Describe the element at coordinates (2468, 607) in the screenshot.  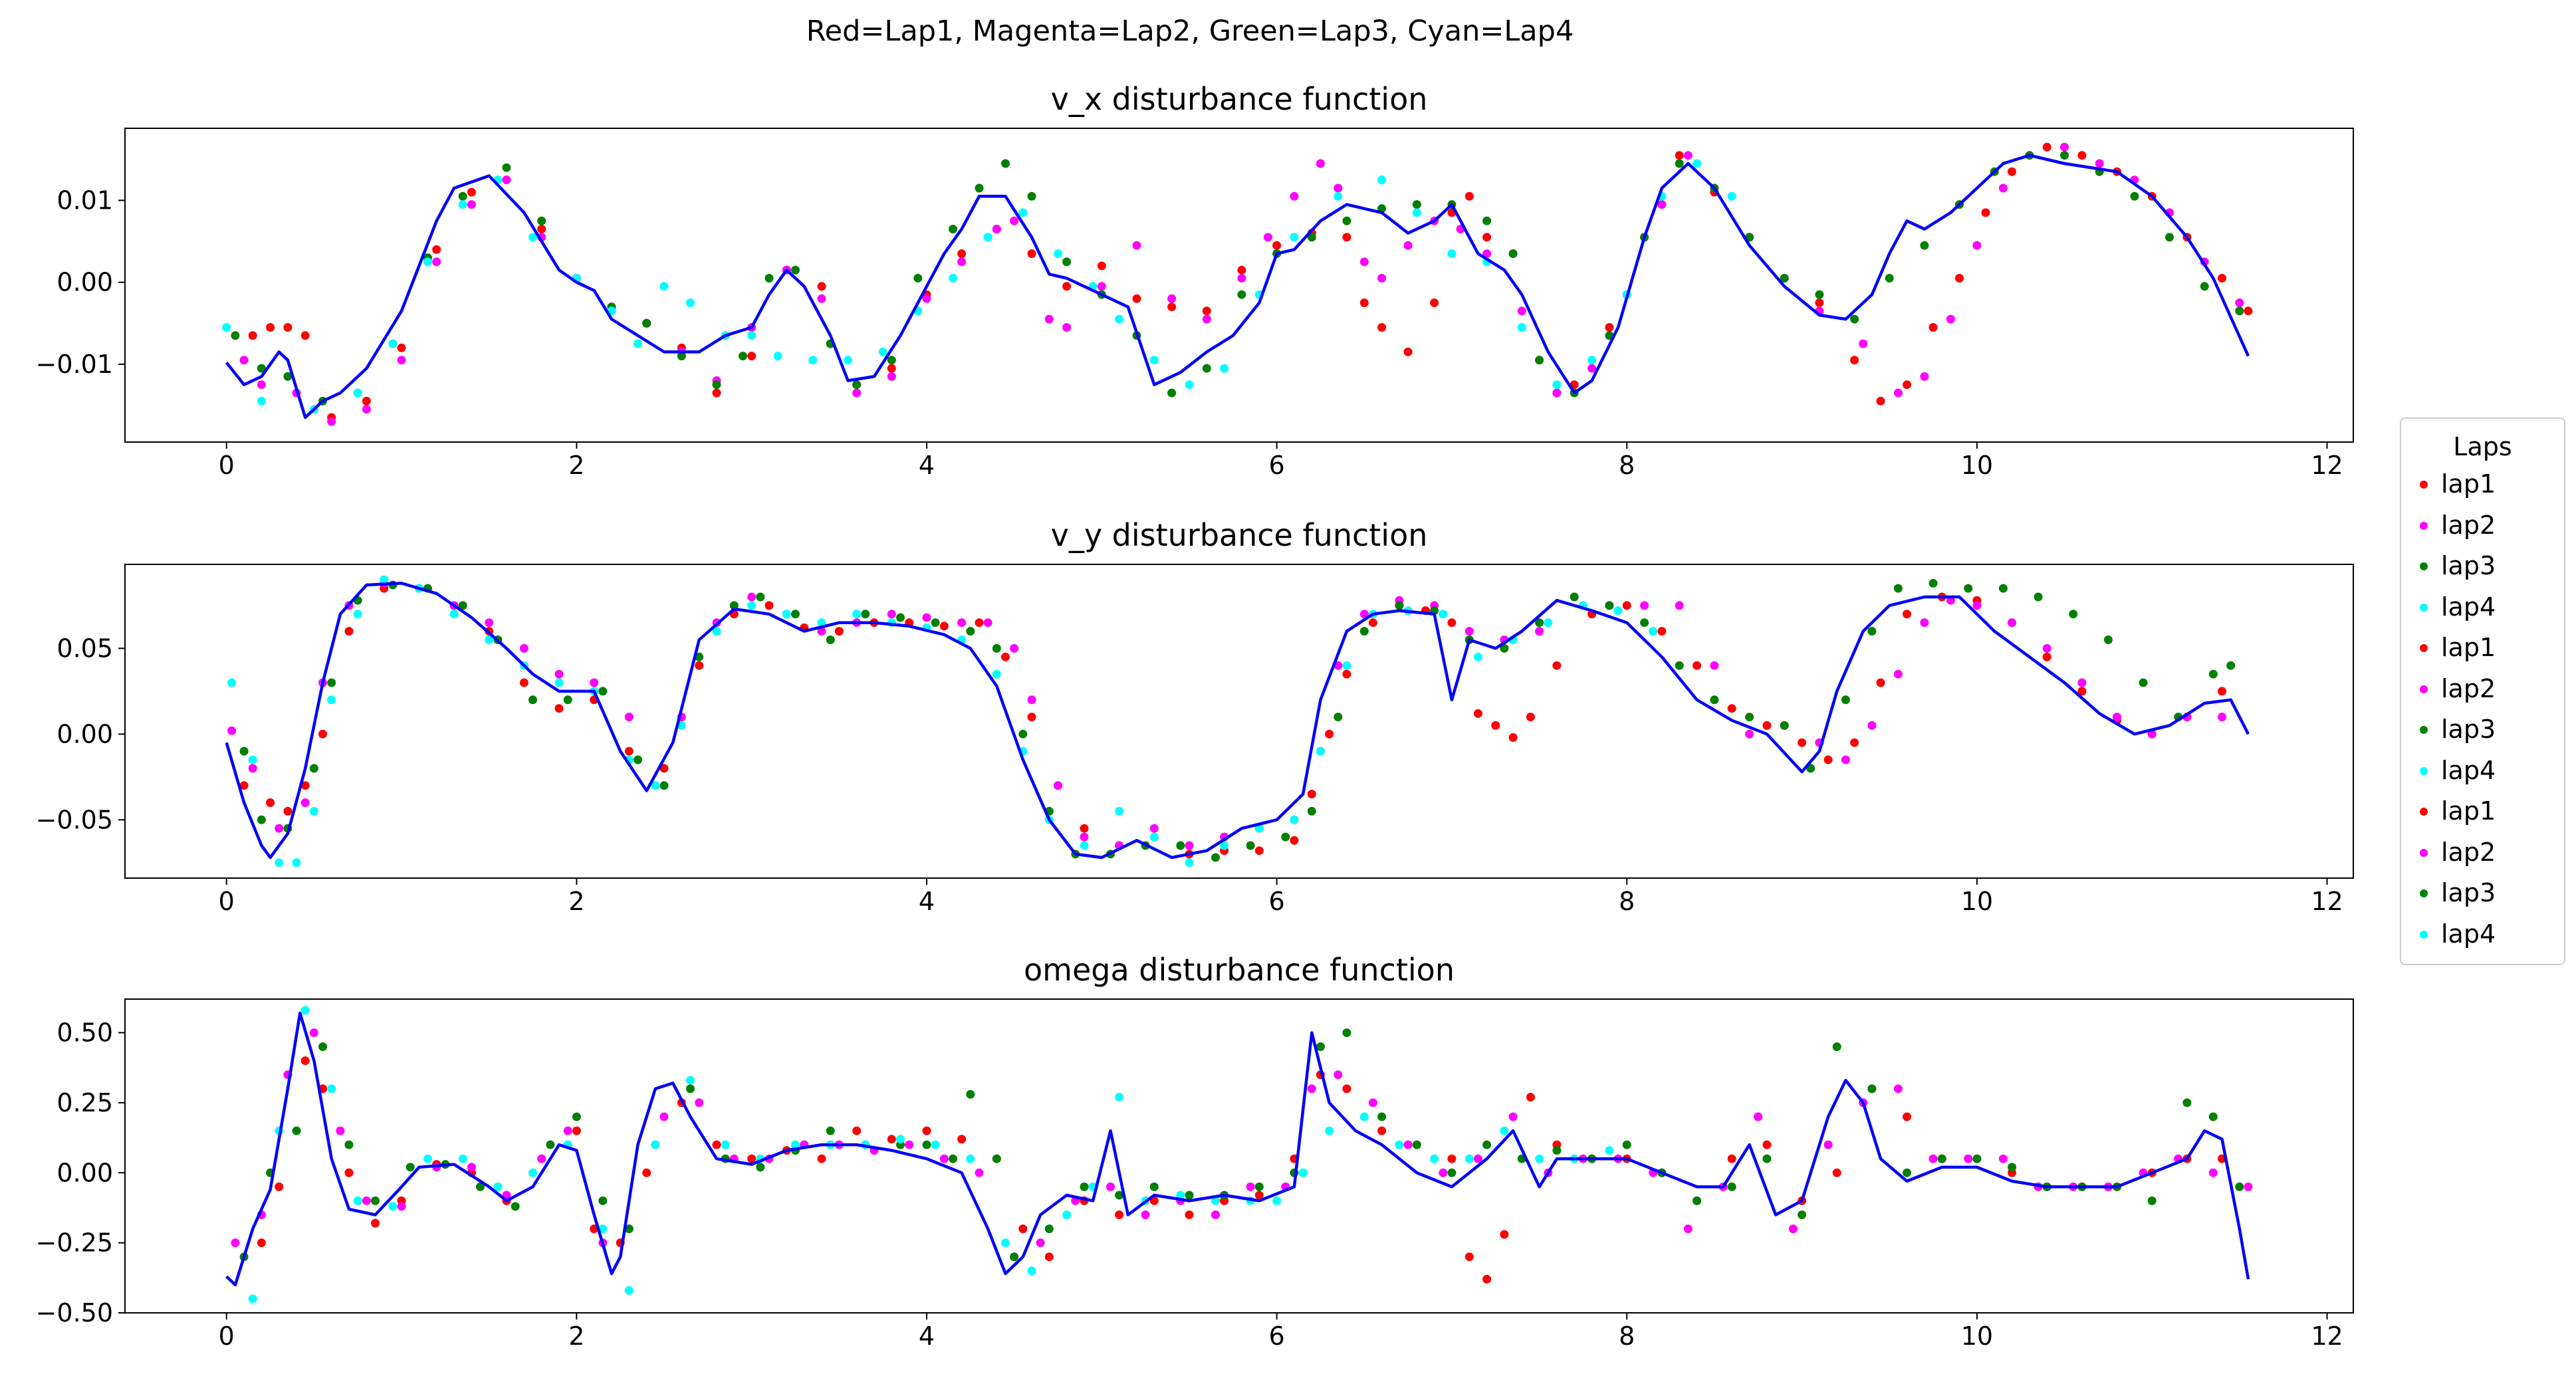
I see `legend-label: lap4` at that location.